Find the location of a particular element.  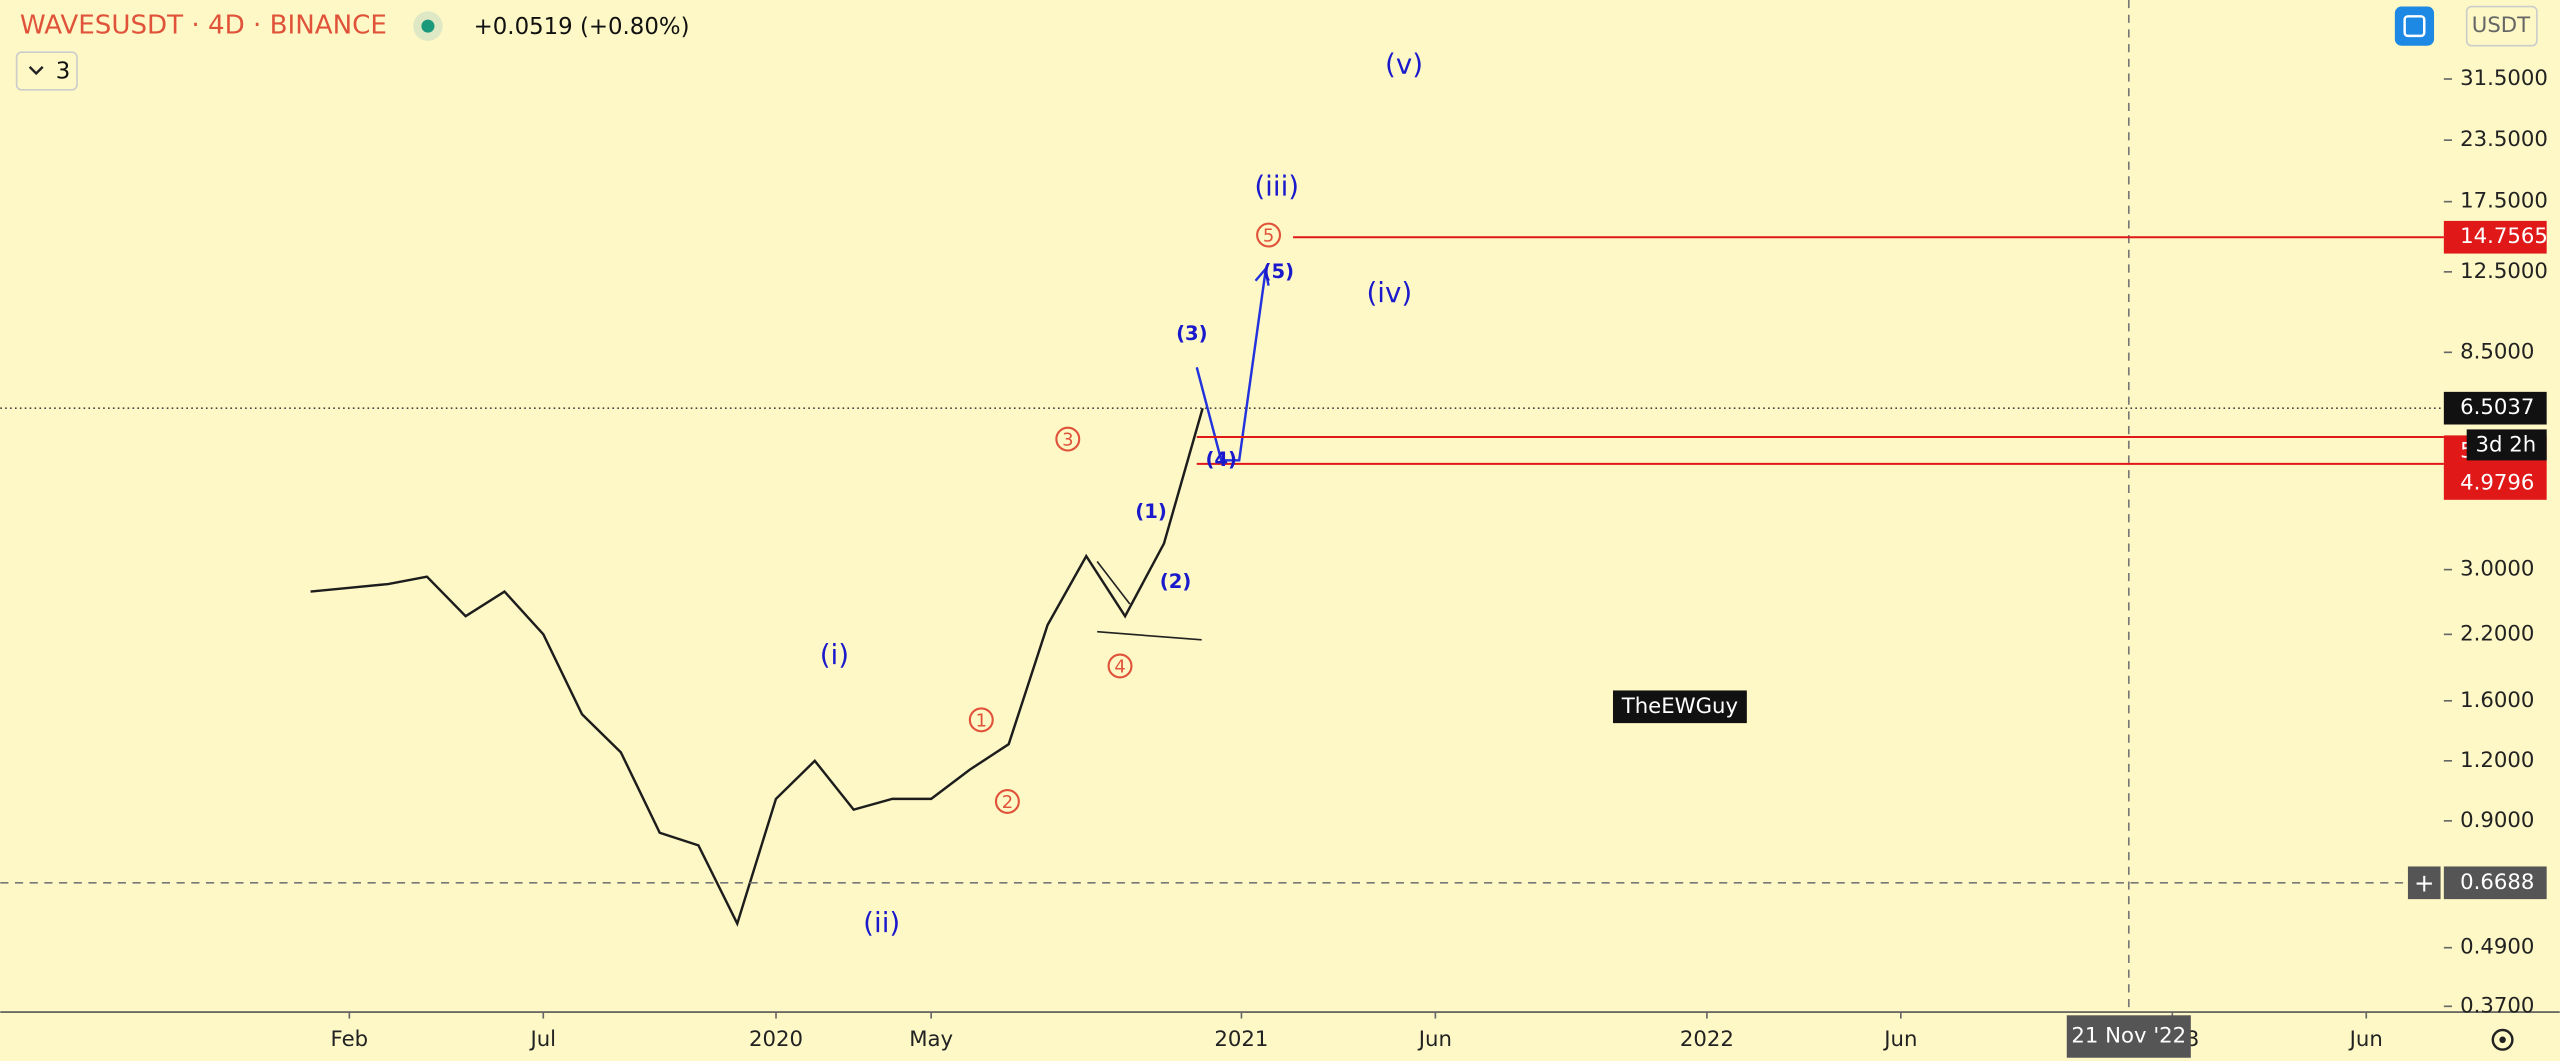

last-price-box is located at coordinates (2495, 408).